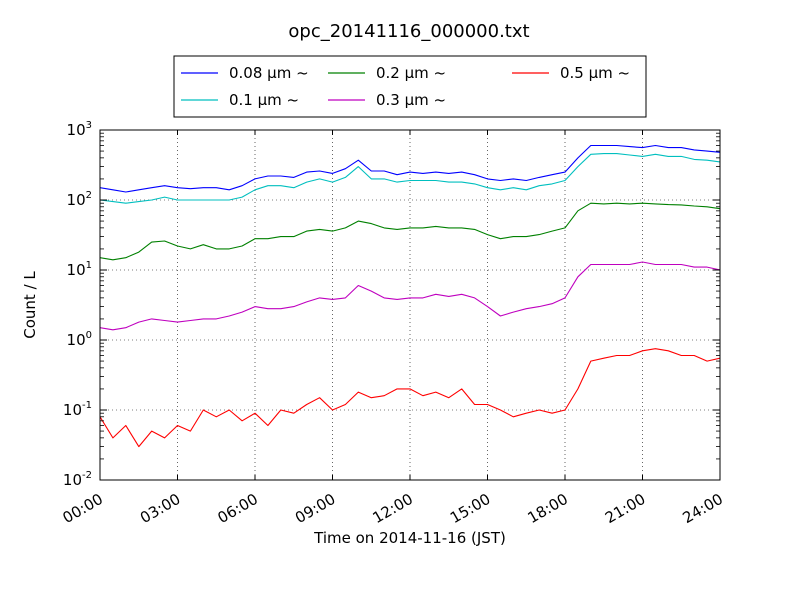  Describe the element at coordinates (595, 73) in the screenshot. I see `legend-label: 0.5 μm ~` at that location.